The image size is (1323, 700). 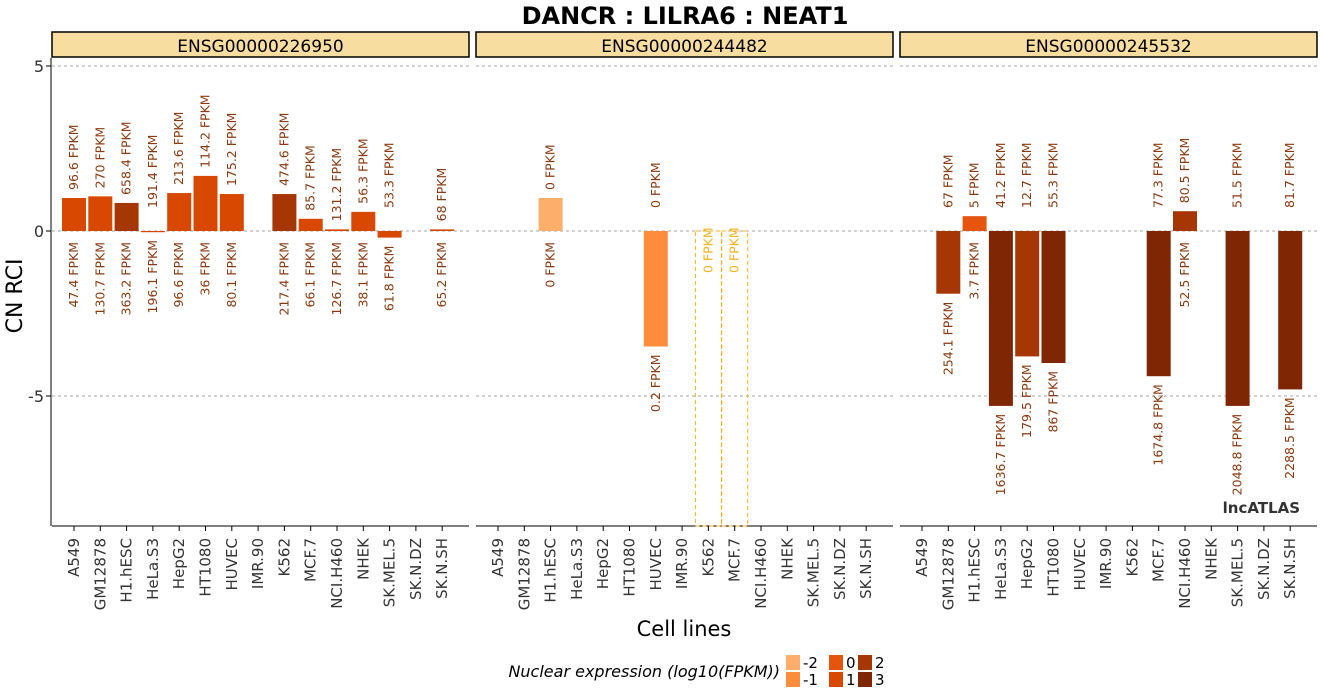 What do you see at coordinates (1053, 402) in the screenshot?
I see `bar-bottom-label: 867 FPKM` at bounding box center [1053, 402].